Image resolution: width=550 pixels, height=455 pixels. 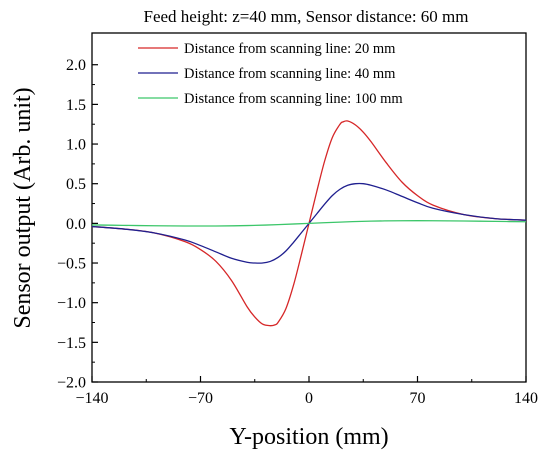 What do you see at coordinates (526, 398) in the screenshot?
I see `x-tick-label: 140` at bounding box center [526, 398].